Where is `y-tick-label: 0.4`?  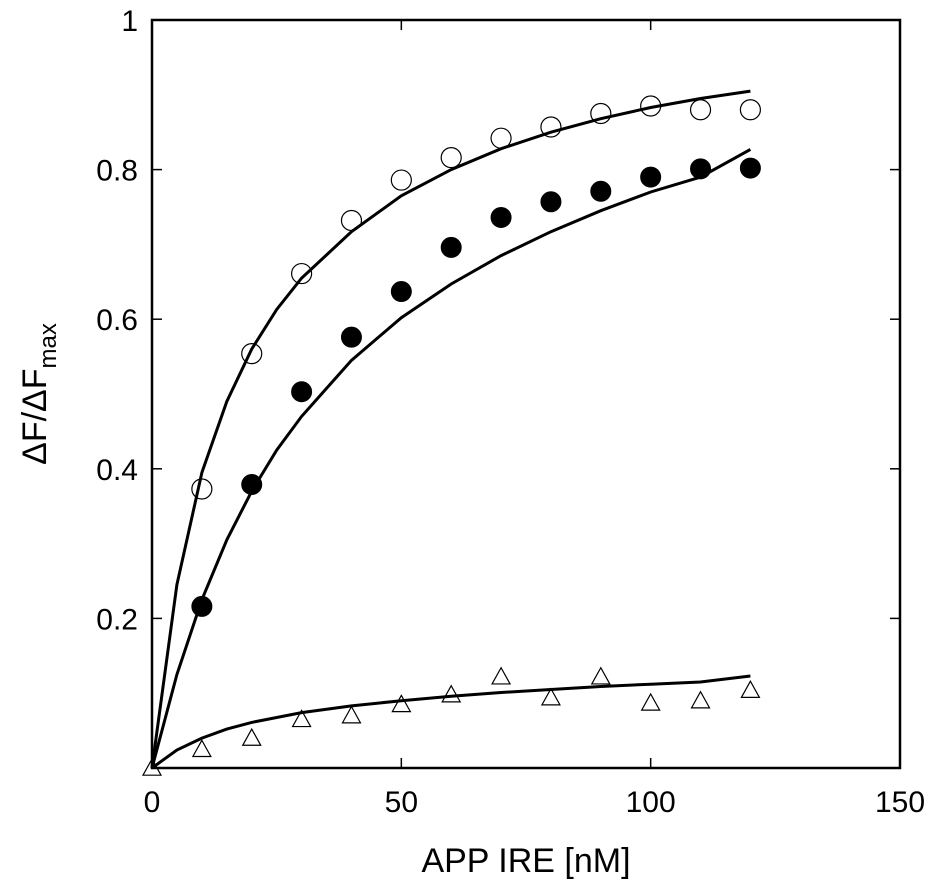 y-tick-label: 0.4 is located at coordinates (117, 470).